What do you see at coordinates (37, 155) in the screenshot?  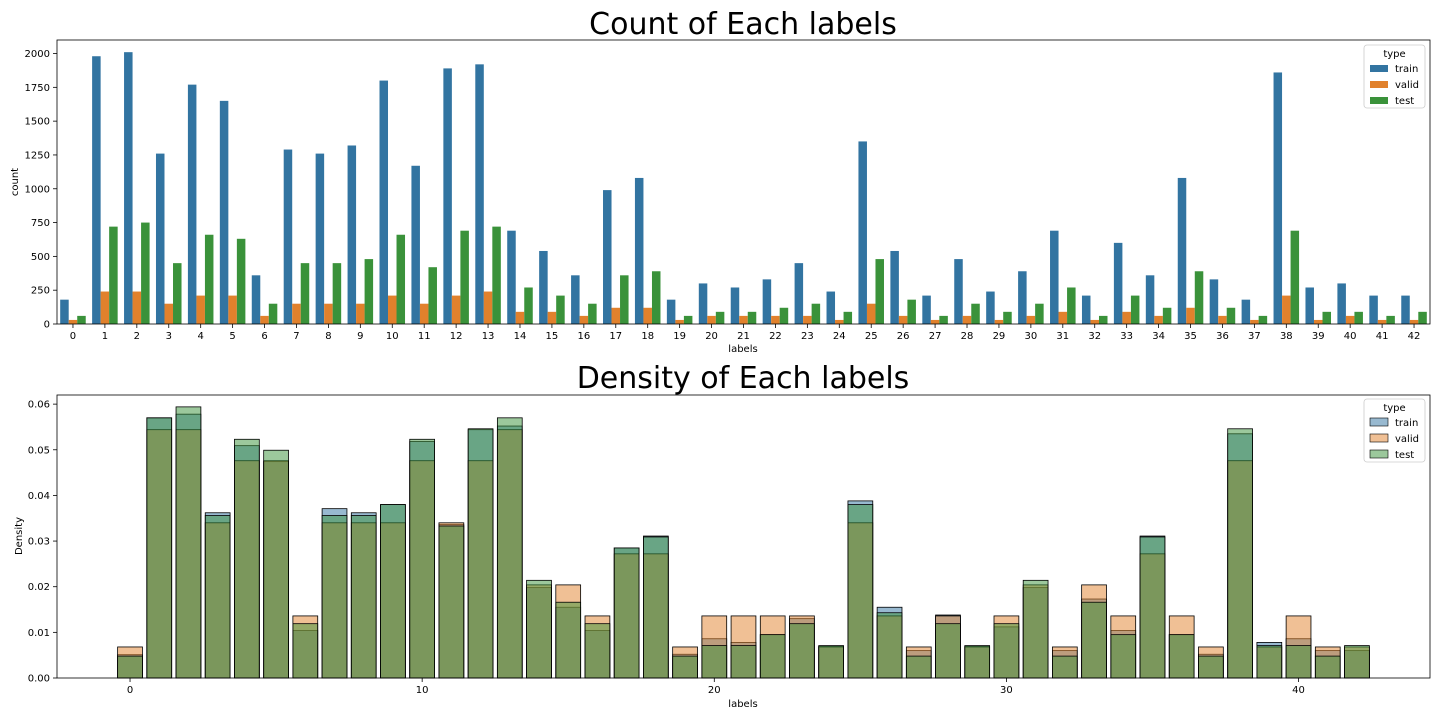 I see `y-tick-label: 1250` at bounding box center [37, 155].